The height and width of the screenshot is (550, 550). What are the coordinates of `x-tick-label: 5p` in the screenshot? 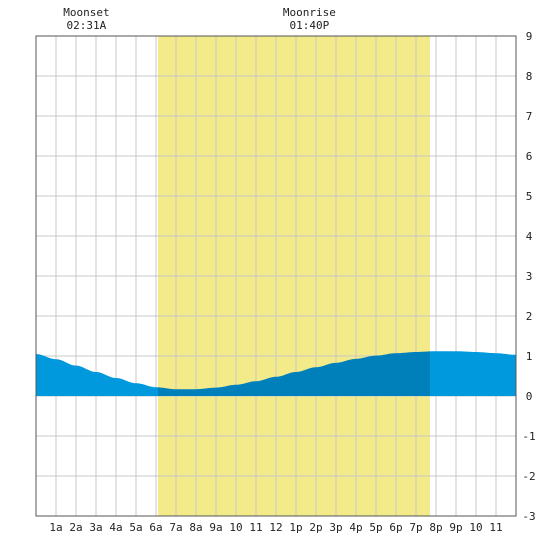 It's located at (375, 527).